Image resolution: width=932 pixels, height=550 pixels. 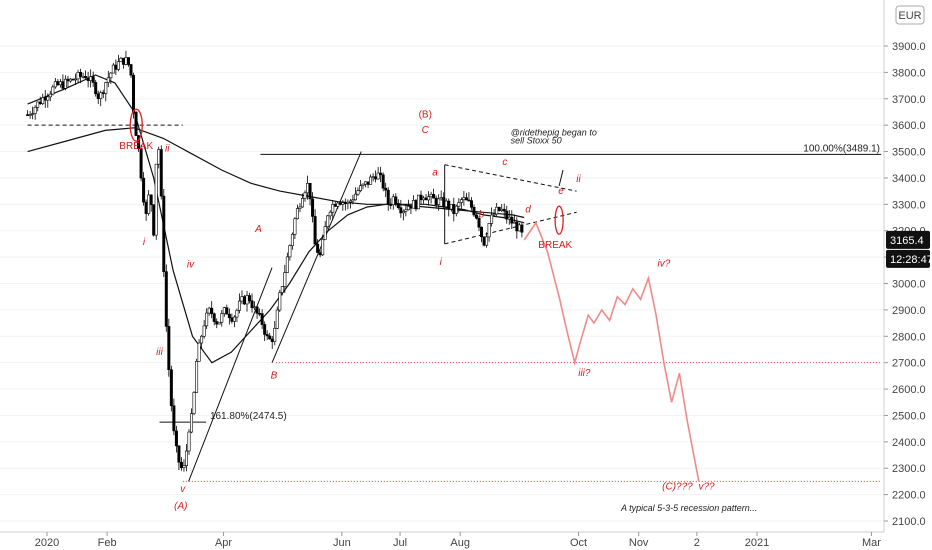 What do you see at coordinates (561, 191) in the screenshot?
I see `sub-wave-e: e` at bounding box center [561, 191].